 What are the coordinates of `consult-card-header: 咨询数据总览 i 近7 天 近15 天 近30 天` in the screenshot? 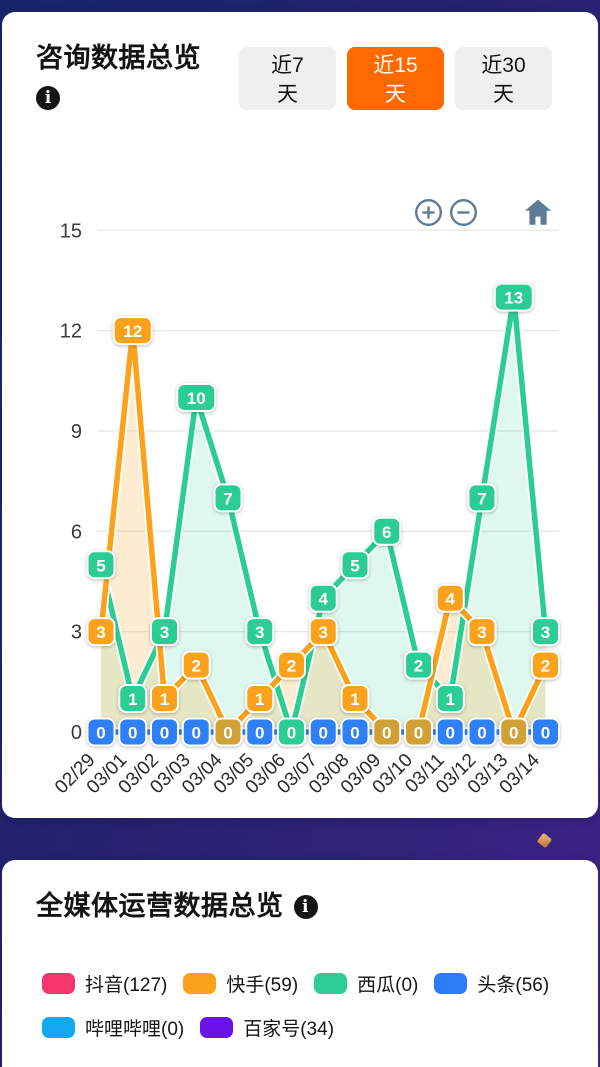 It's located at (300, 61).